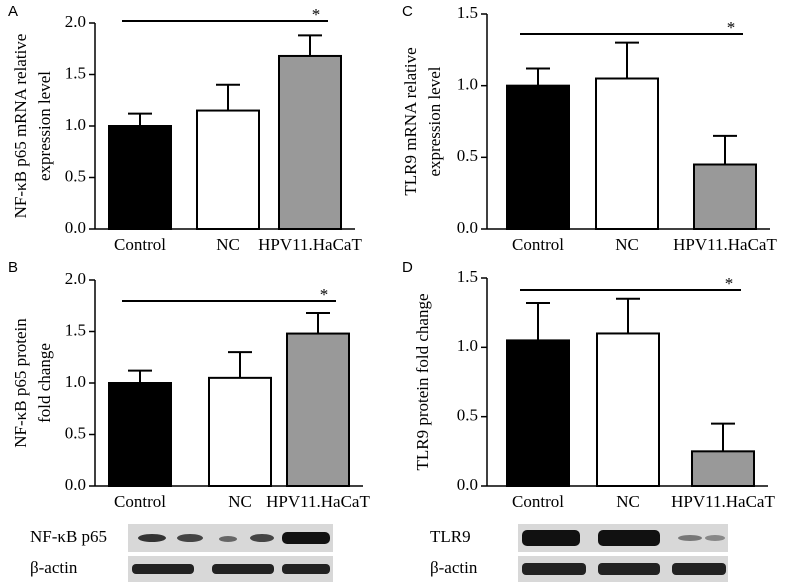  Describe the element at coordinates (13, 11) in the screenshot. I see `panel-letter: A` at that location.